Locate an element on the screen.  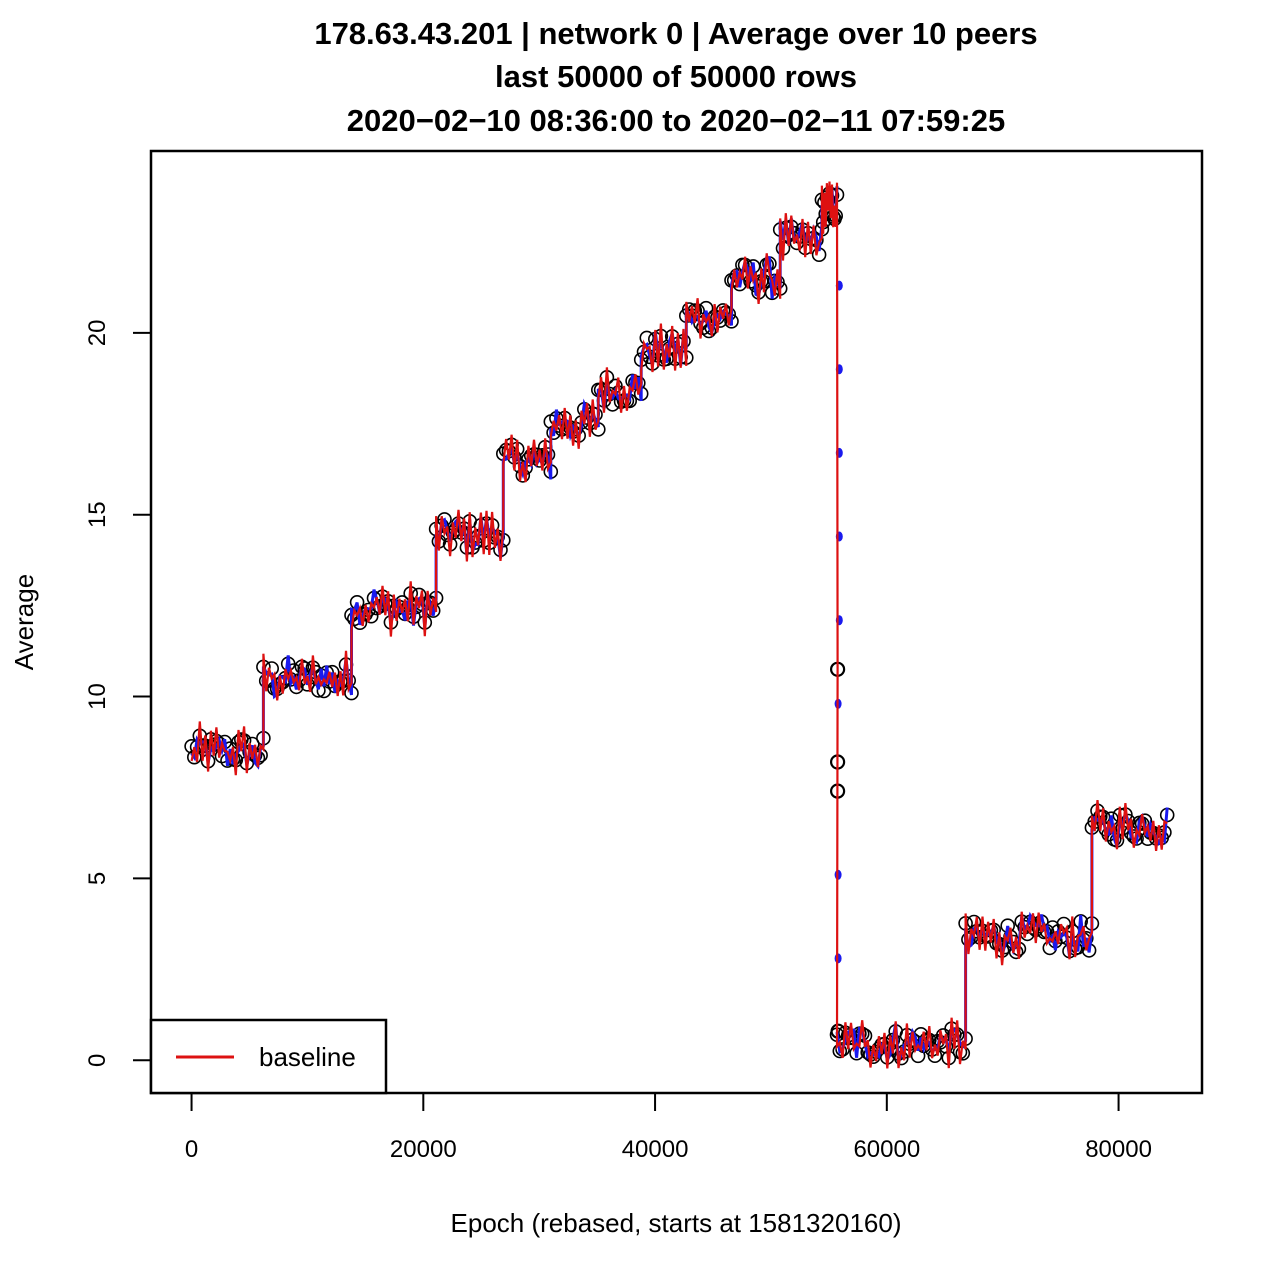
legend: baseline is located at coordinates (268, 1056).